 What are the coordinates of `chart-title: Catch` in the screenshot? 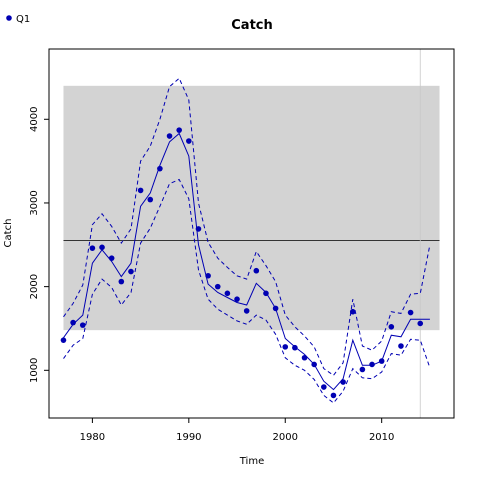 It's located at (252, 25).